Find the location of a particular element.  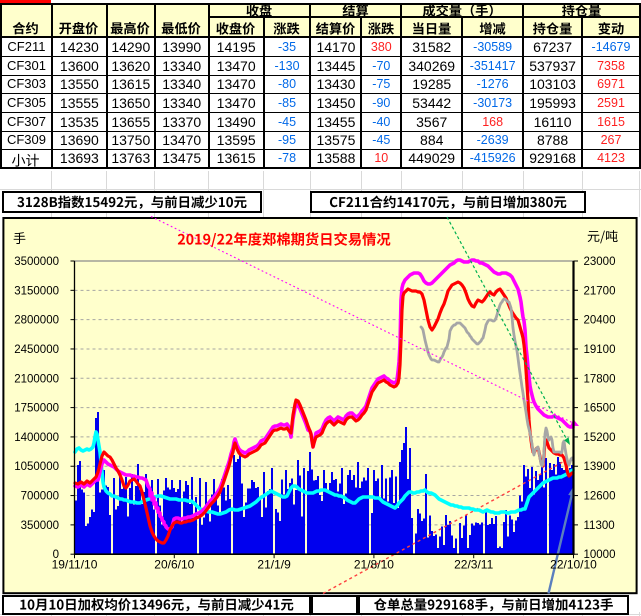

svg-text: 1050000 is located at coordinates (36, 467).